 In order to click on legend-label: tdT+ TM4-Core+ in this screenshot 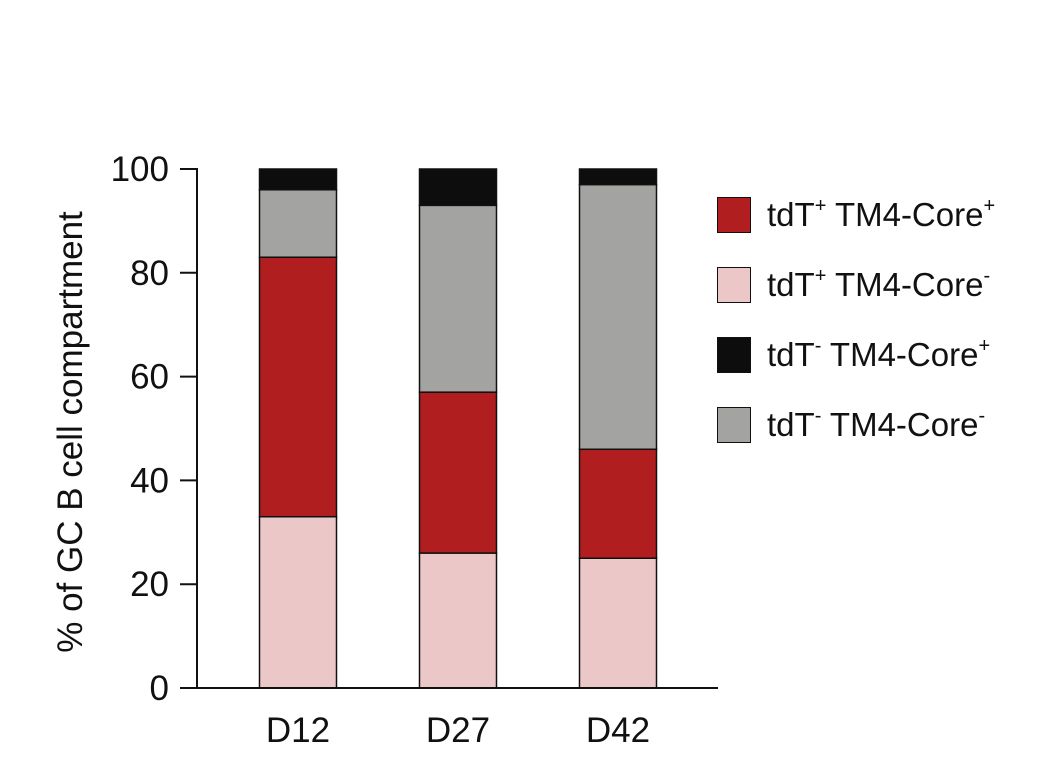, I will do `click(881, 215)`.